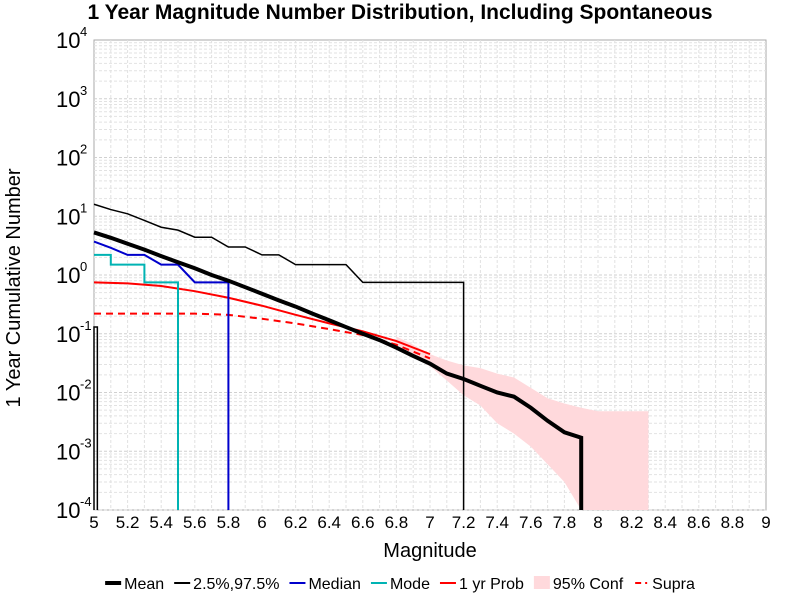 This screenshot has height=600, width=800. What do you see at coordinates (128, 522) in the screenshot?
I see `x-tick-label: 5.2` at bounding box center [128, 522].